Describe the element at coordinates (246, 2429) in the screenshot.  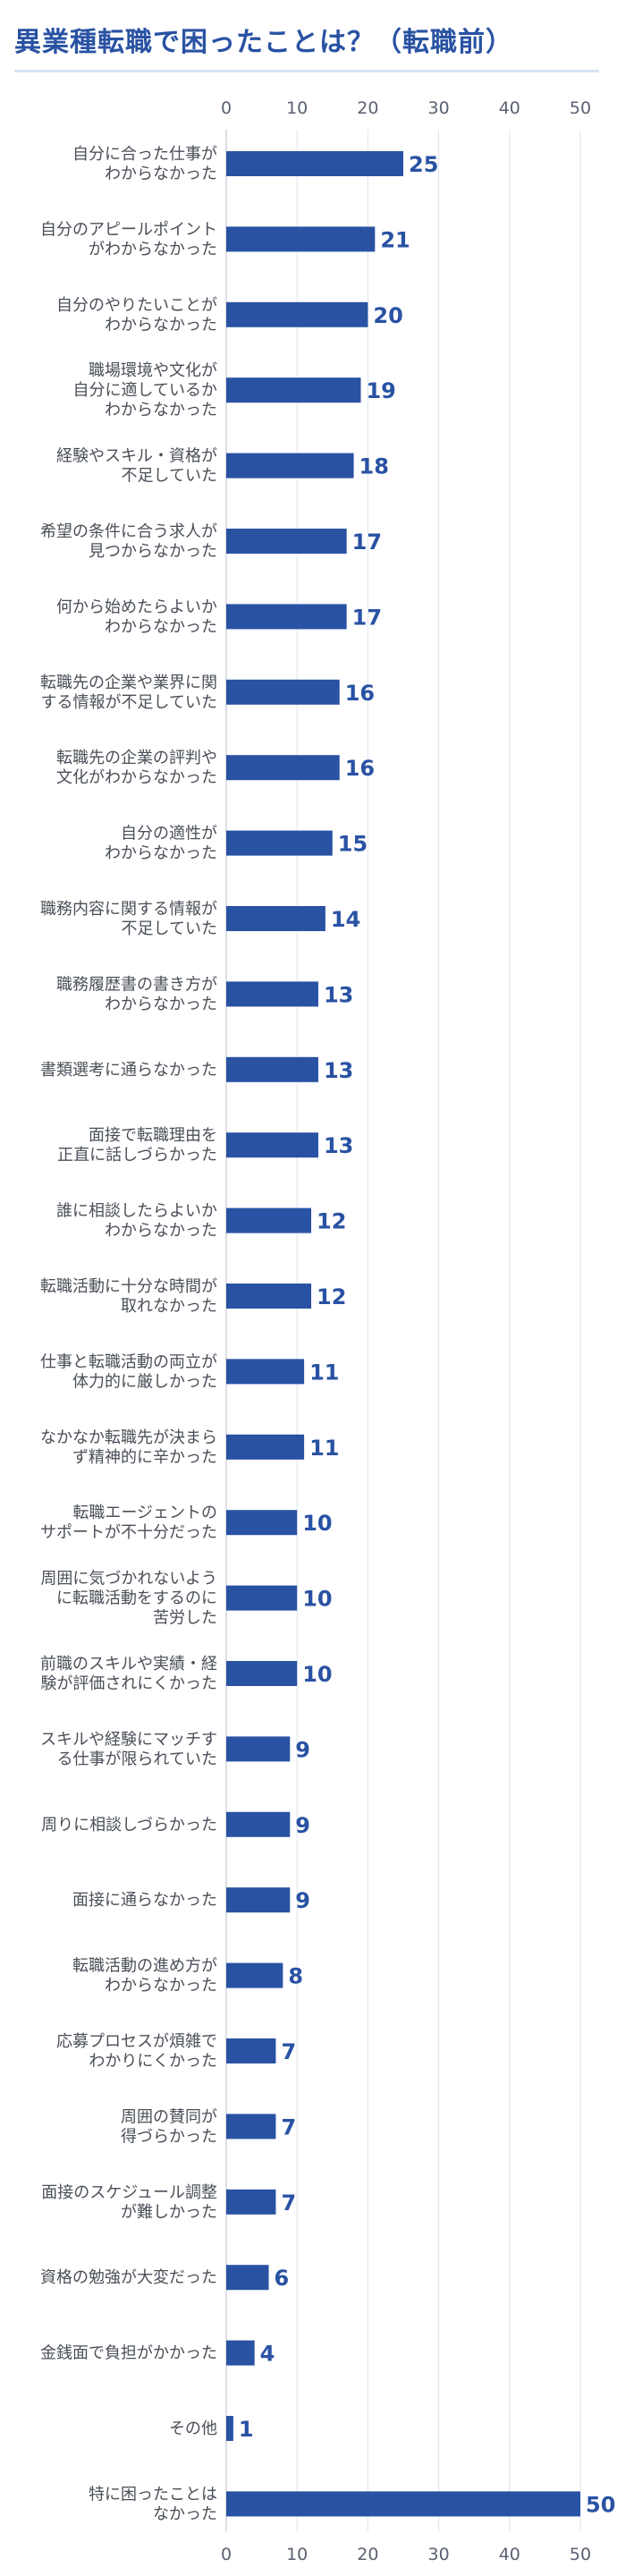
I see `bar-value-label: 1` at that location.